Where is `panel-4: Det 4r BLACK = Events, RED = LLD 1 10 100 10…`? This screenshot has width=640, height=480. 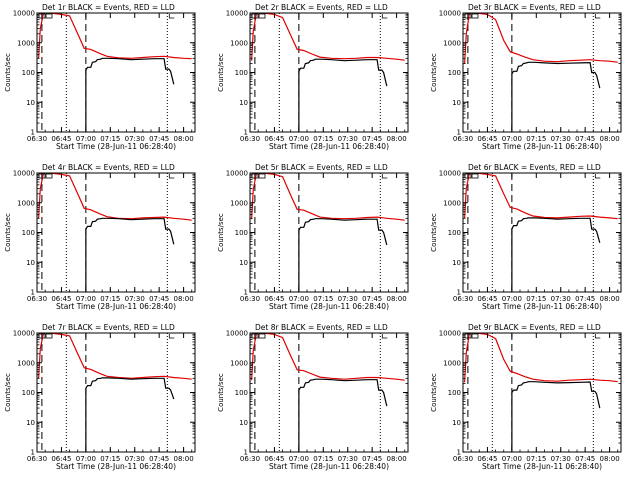 panel-4: Det 4r BLACK = Events, RED = LLD 1 10 100 10… is located at coordinates (100, 237).